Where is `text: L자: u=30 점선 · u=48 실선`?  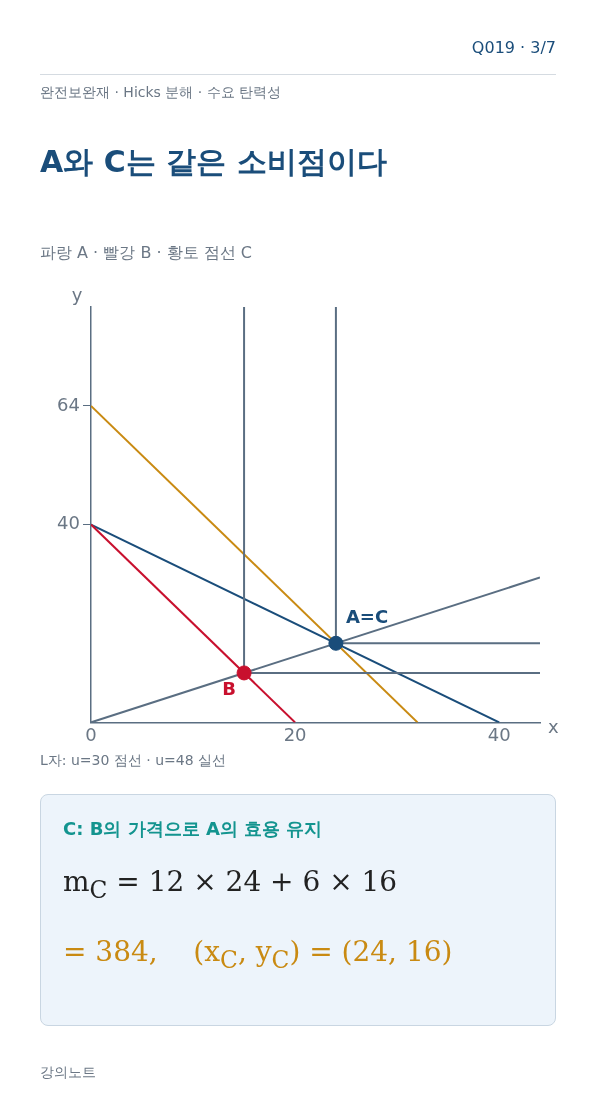 text: L자: u=30 점선 · u=48 실선 is located at coordinates (133, 761).